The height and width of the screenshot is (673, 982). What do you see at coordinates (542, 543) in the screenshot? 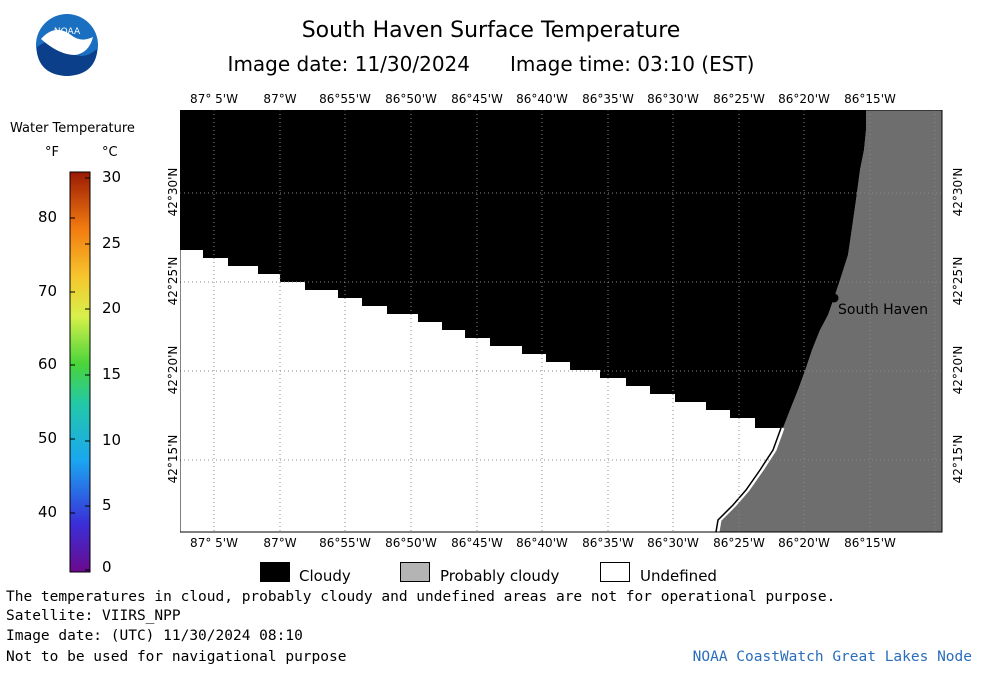
I see `lon-label-bottom: 86°40'W` at bounding box center [542, 543].